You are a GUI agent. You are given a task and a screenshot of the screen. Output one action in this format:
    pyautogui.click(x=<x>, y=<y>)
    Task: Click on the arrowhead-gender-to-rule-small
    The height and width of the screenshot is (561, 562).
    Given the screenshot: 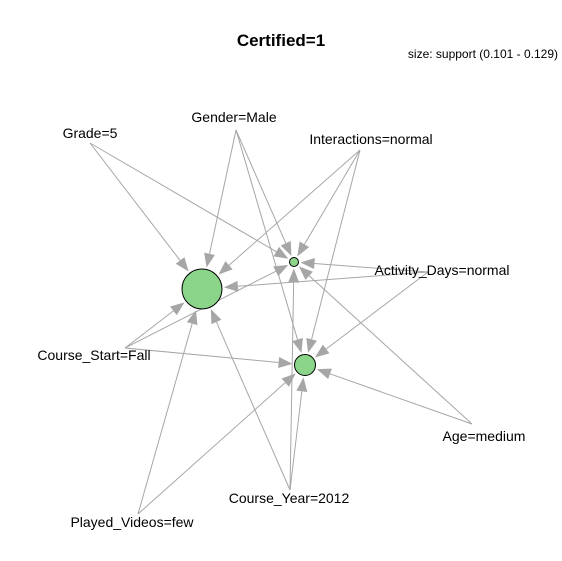 What is the action you would take?
    pyautogui.click(x=286, y=249)
    